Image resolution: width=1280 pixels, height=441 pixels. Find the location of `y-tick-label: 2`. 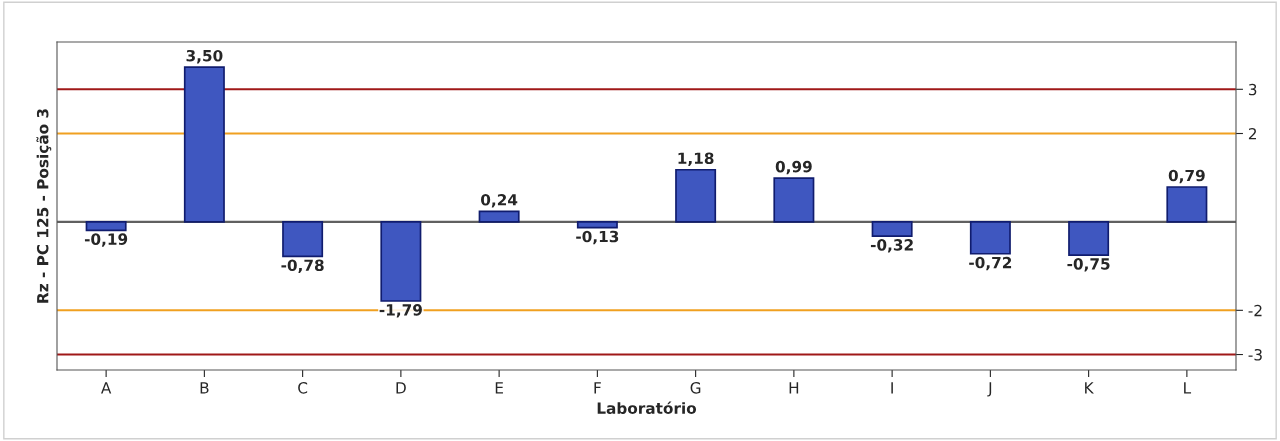

y-tick-label: 2 is located at coordinates (1252, 133).